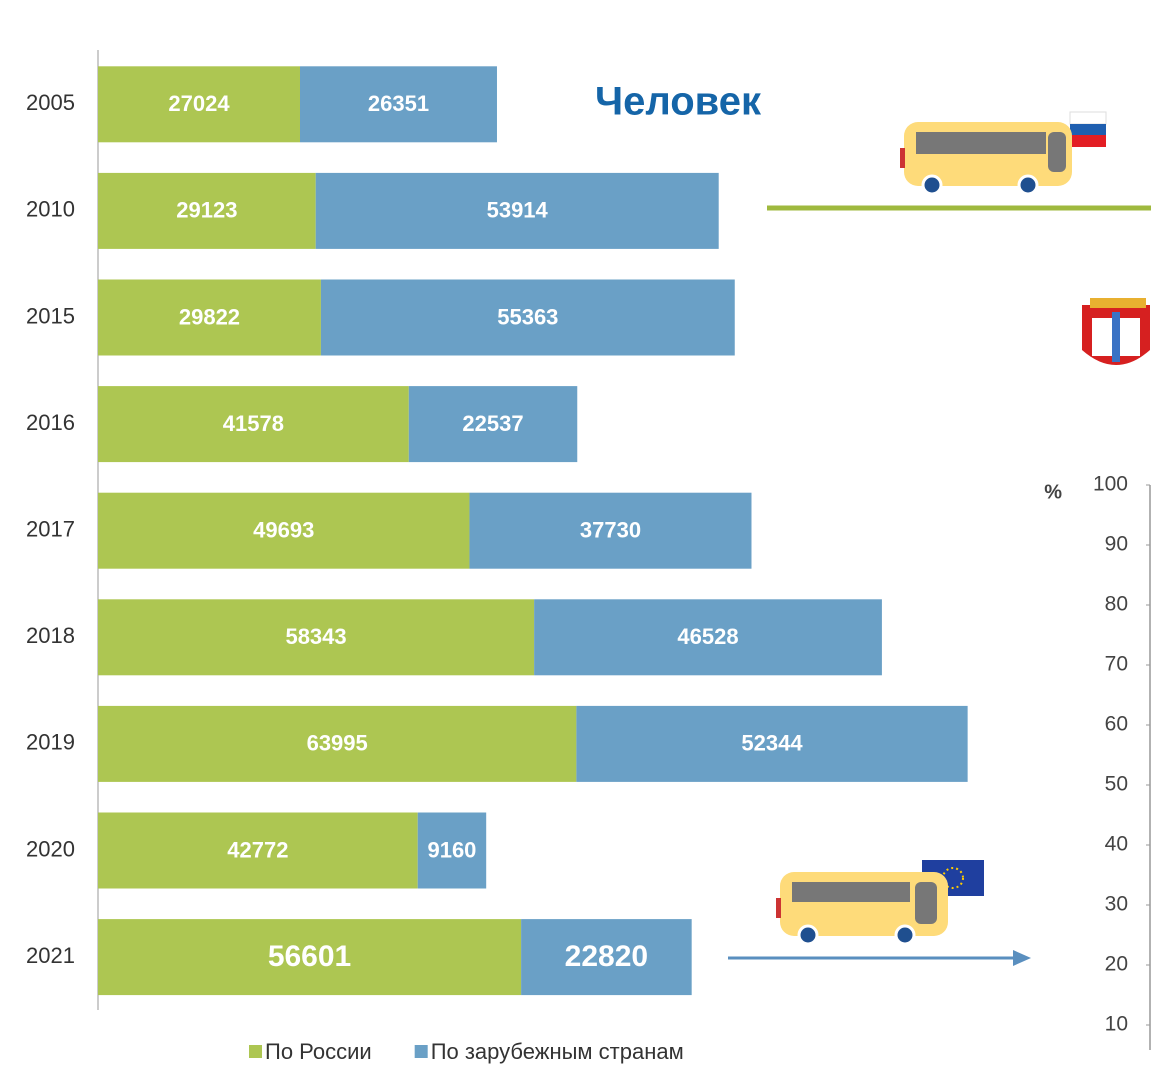  What do you see at coordinates (318, 1051) in the screenshot?
I see `legend-label: По России` at bounding box center [318, 1051].